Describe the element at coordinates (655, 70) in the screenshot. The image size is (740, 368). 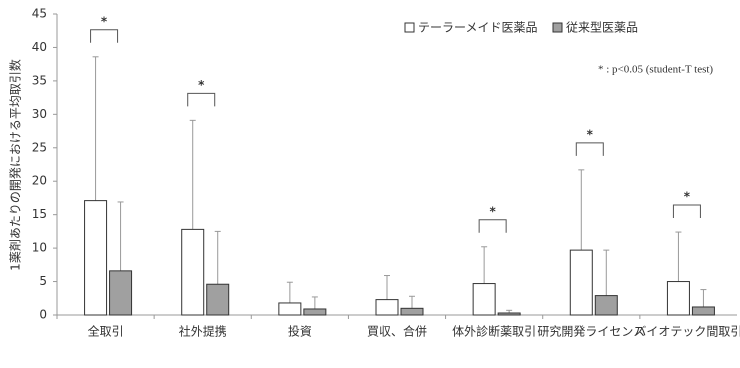
I see `note: * : p<0.05 (student-T test)` at that location.